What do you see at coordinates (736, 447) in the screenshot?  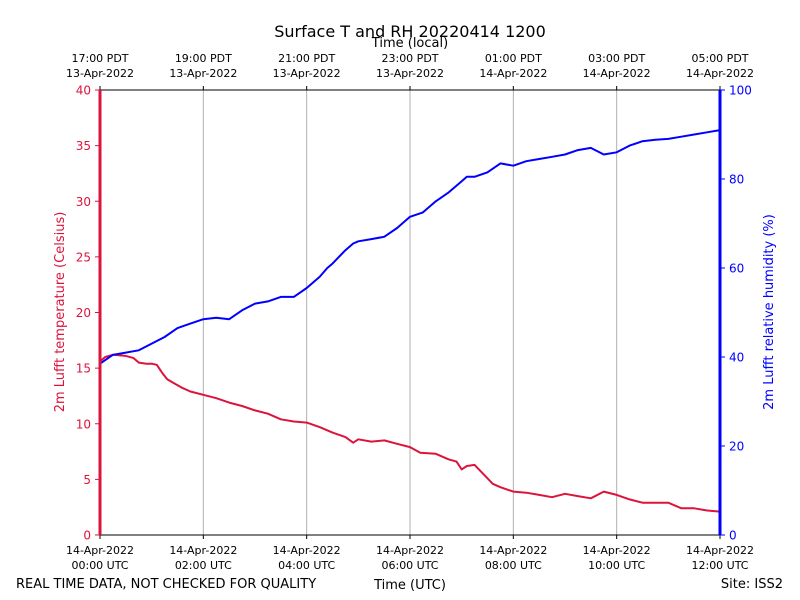 I see `right-tick-label: 20` at bounding box center [736, 447].